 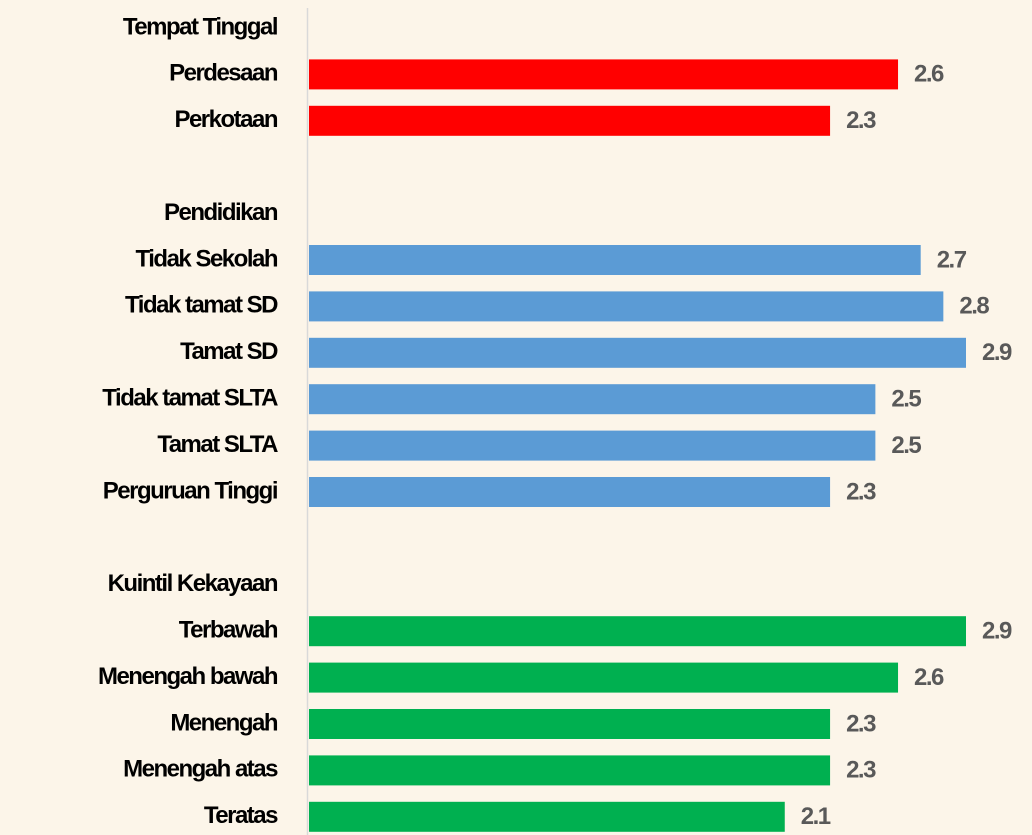 What do you see at coordinates (200, 26) in the screenshot?
I see `group-header: Tempat Tinggal` at bounding box center [200, 26].